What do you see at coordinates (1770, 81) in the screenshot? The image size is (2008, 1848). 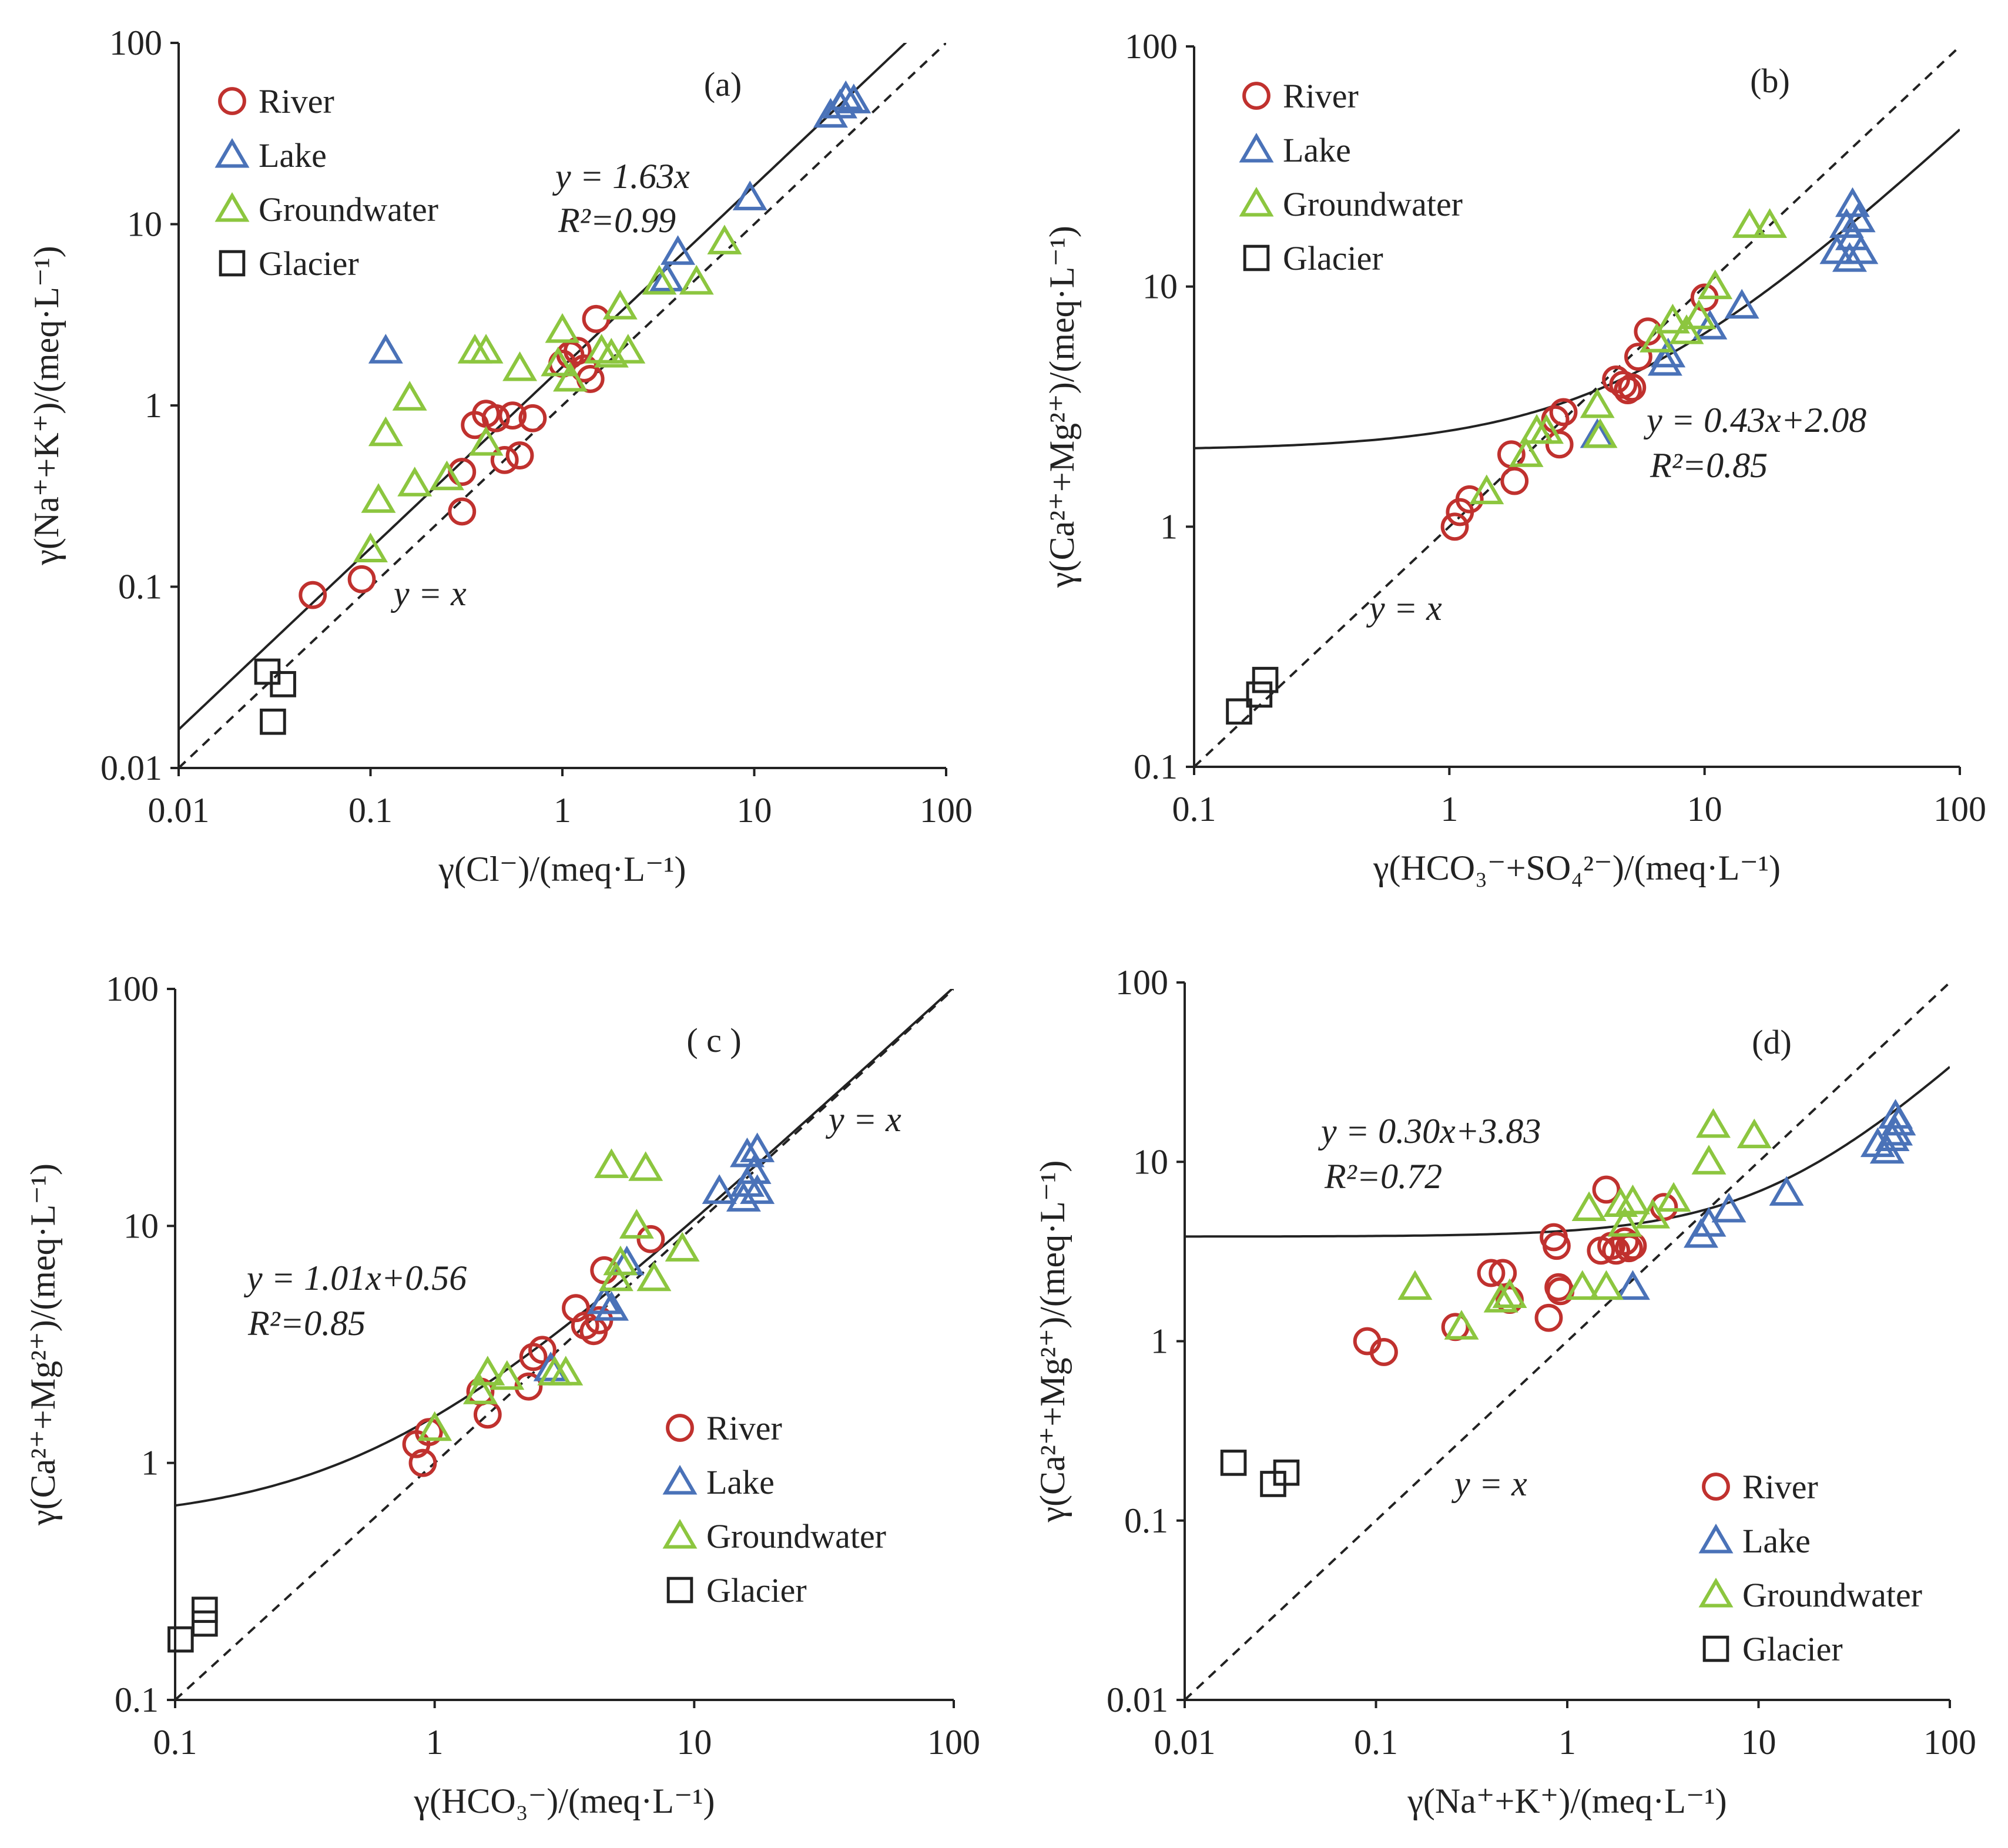 I see `panel-label: (b)` at bounding box center [1770, 81].